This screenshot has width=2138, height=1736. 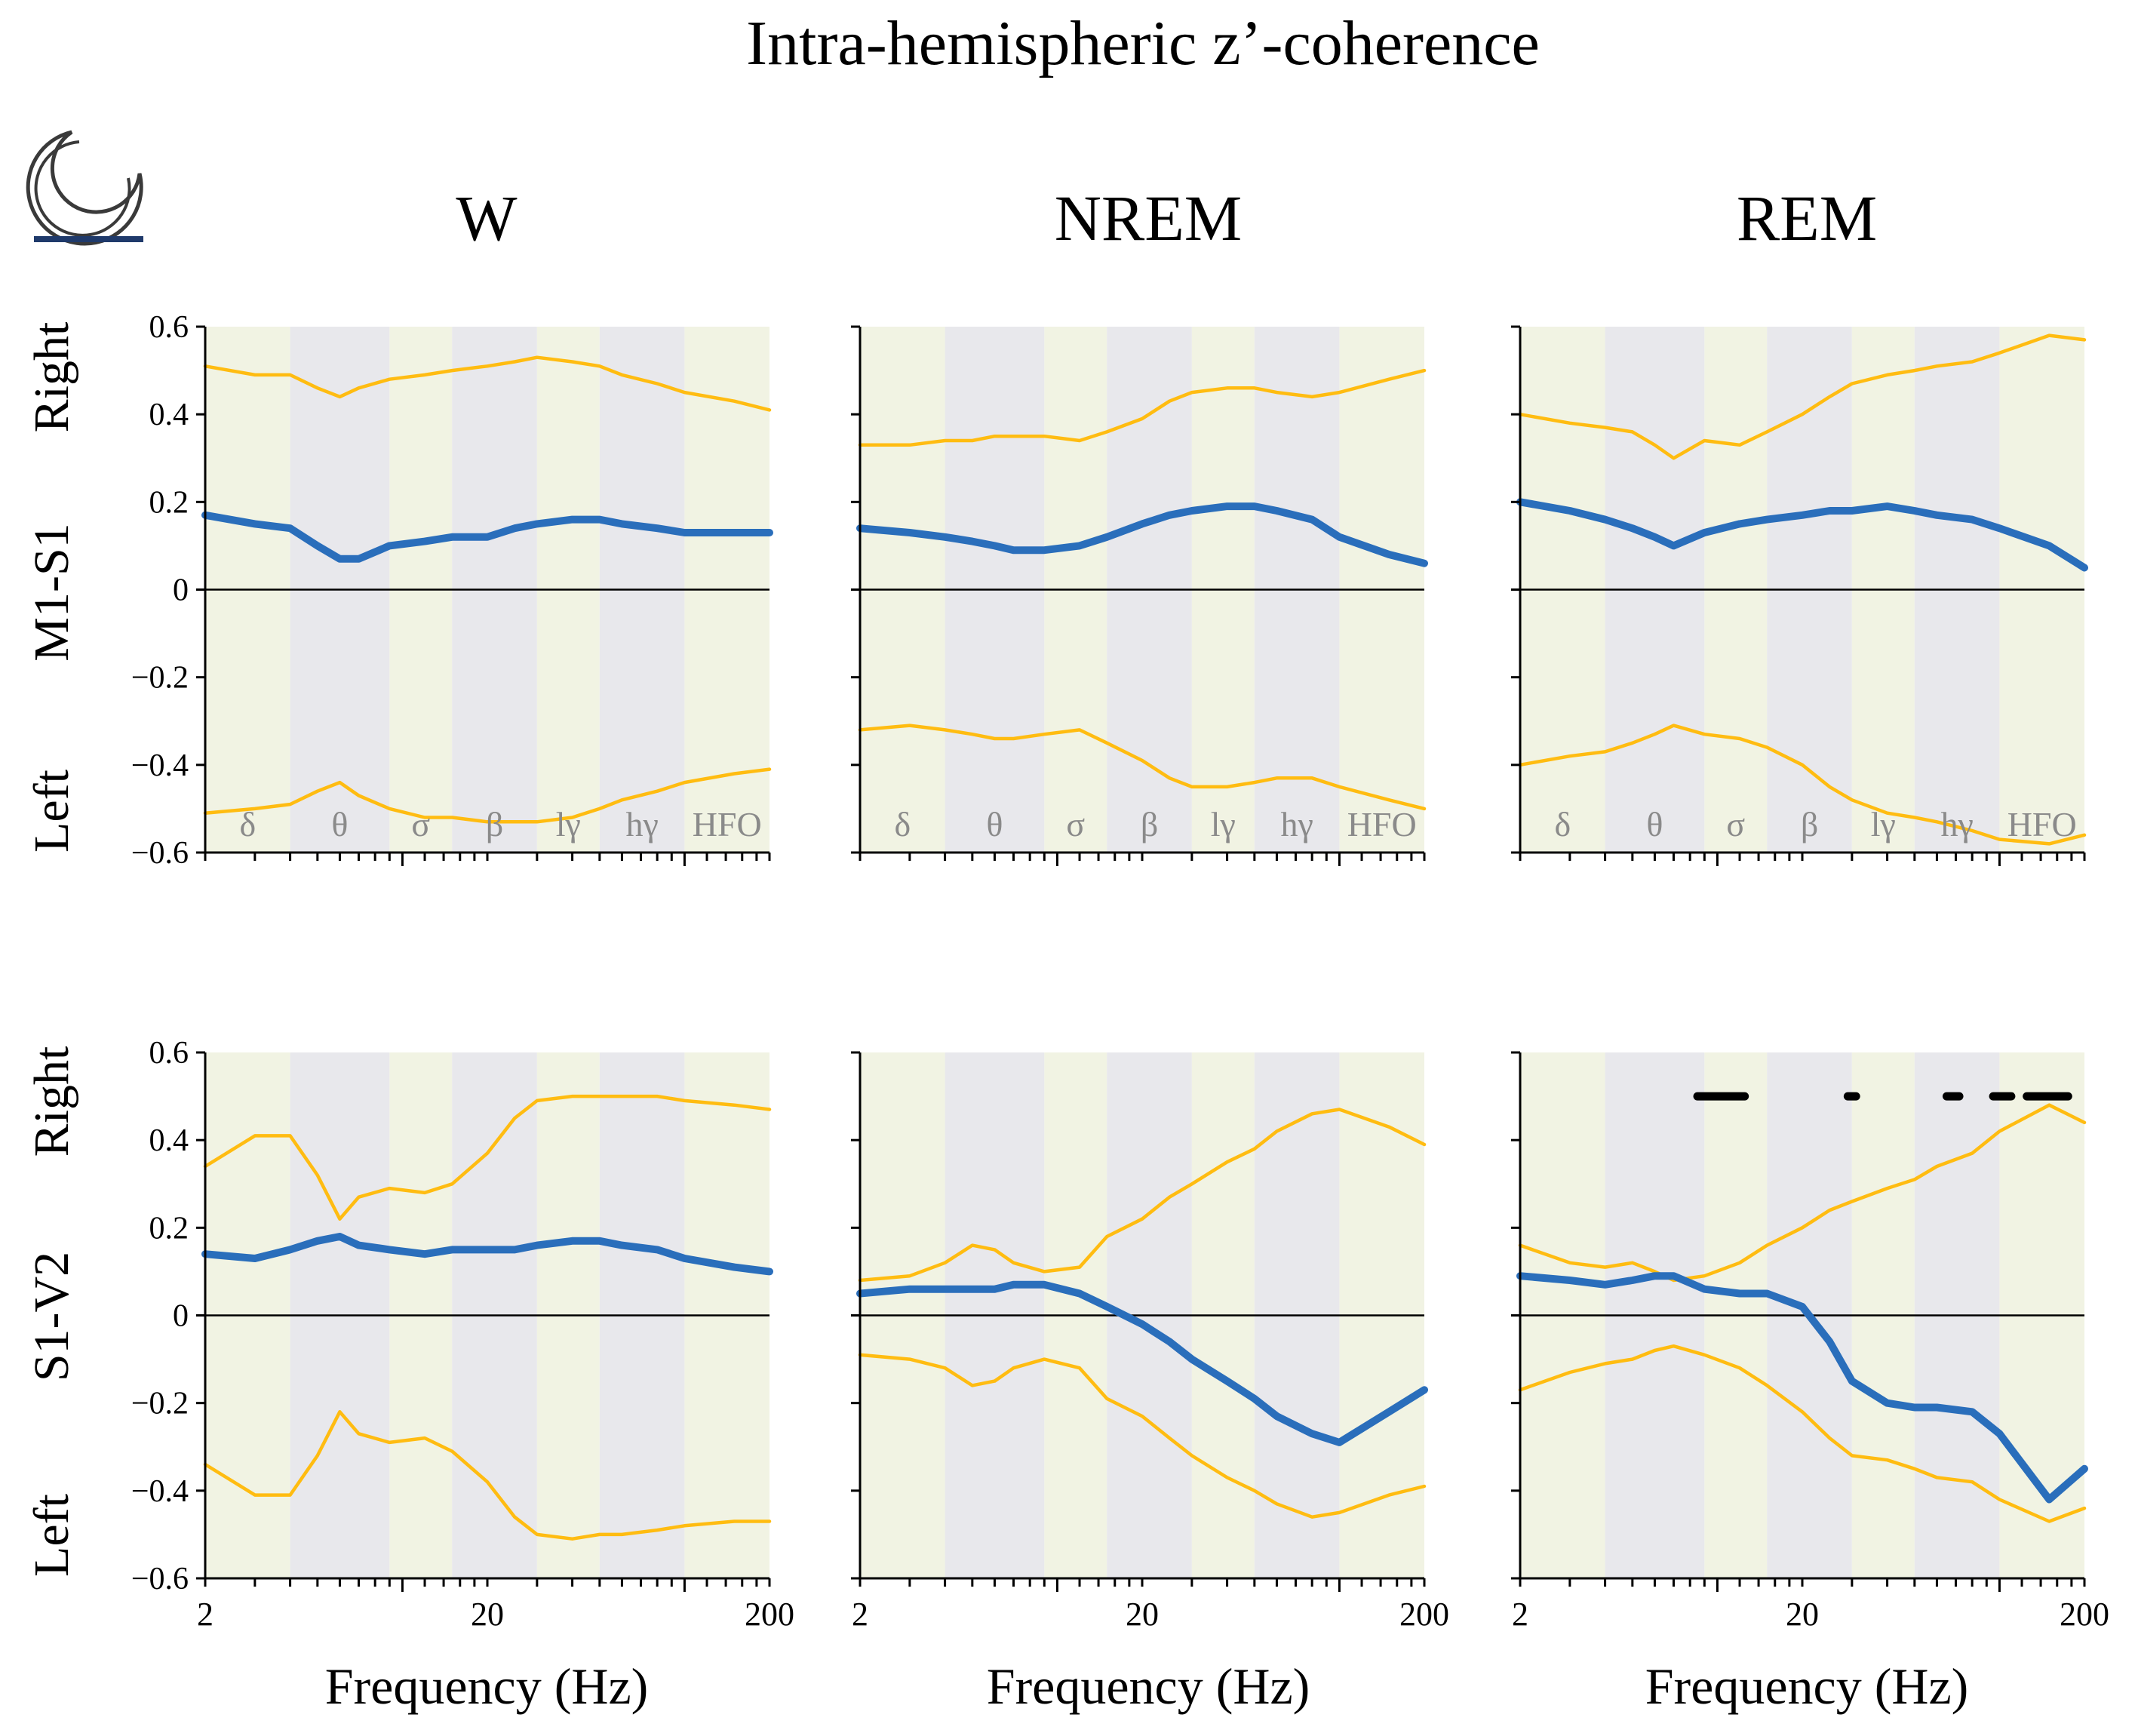 I want to click on column-title-rem: REM, so click(x=1807, y=218).